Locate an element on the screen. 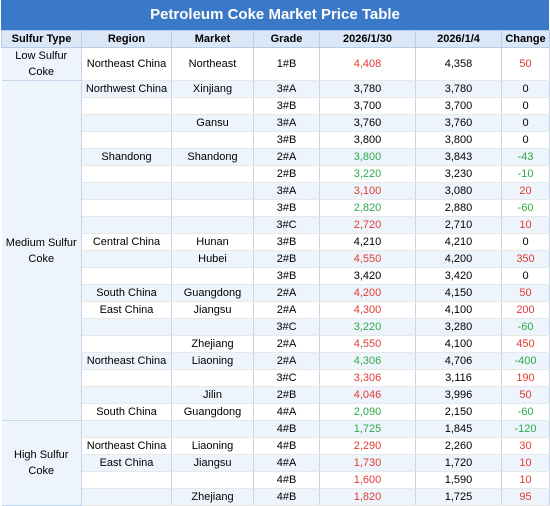  table-row: 3#C 3,306 3,116 190 is located at coordinates (276, 378).